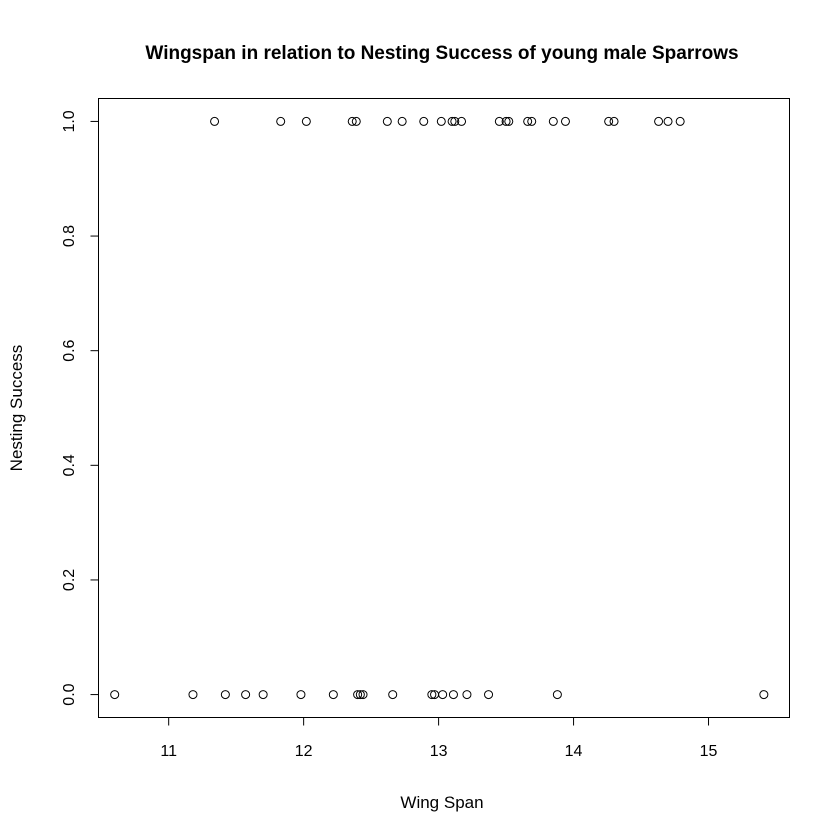 This screenshot has width=840, height=840. I want to click on y-tick-label: 0.4, so click(69, 465).